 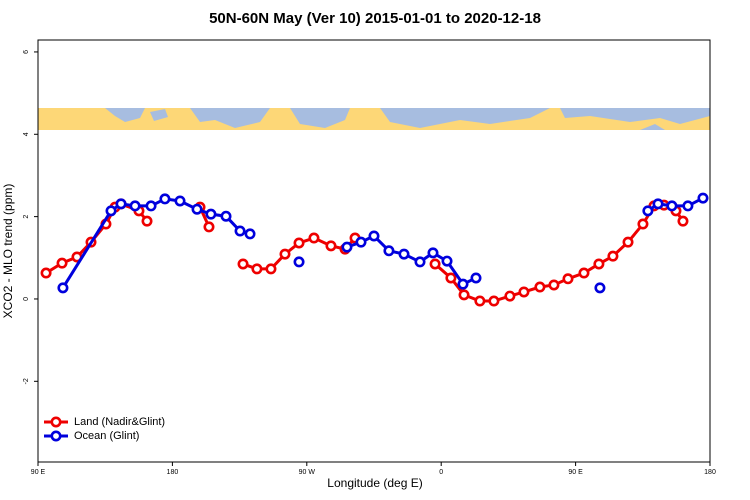 I want to click on x-axis-label: Longitude (deg E), so click(x=374, y=483).